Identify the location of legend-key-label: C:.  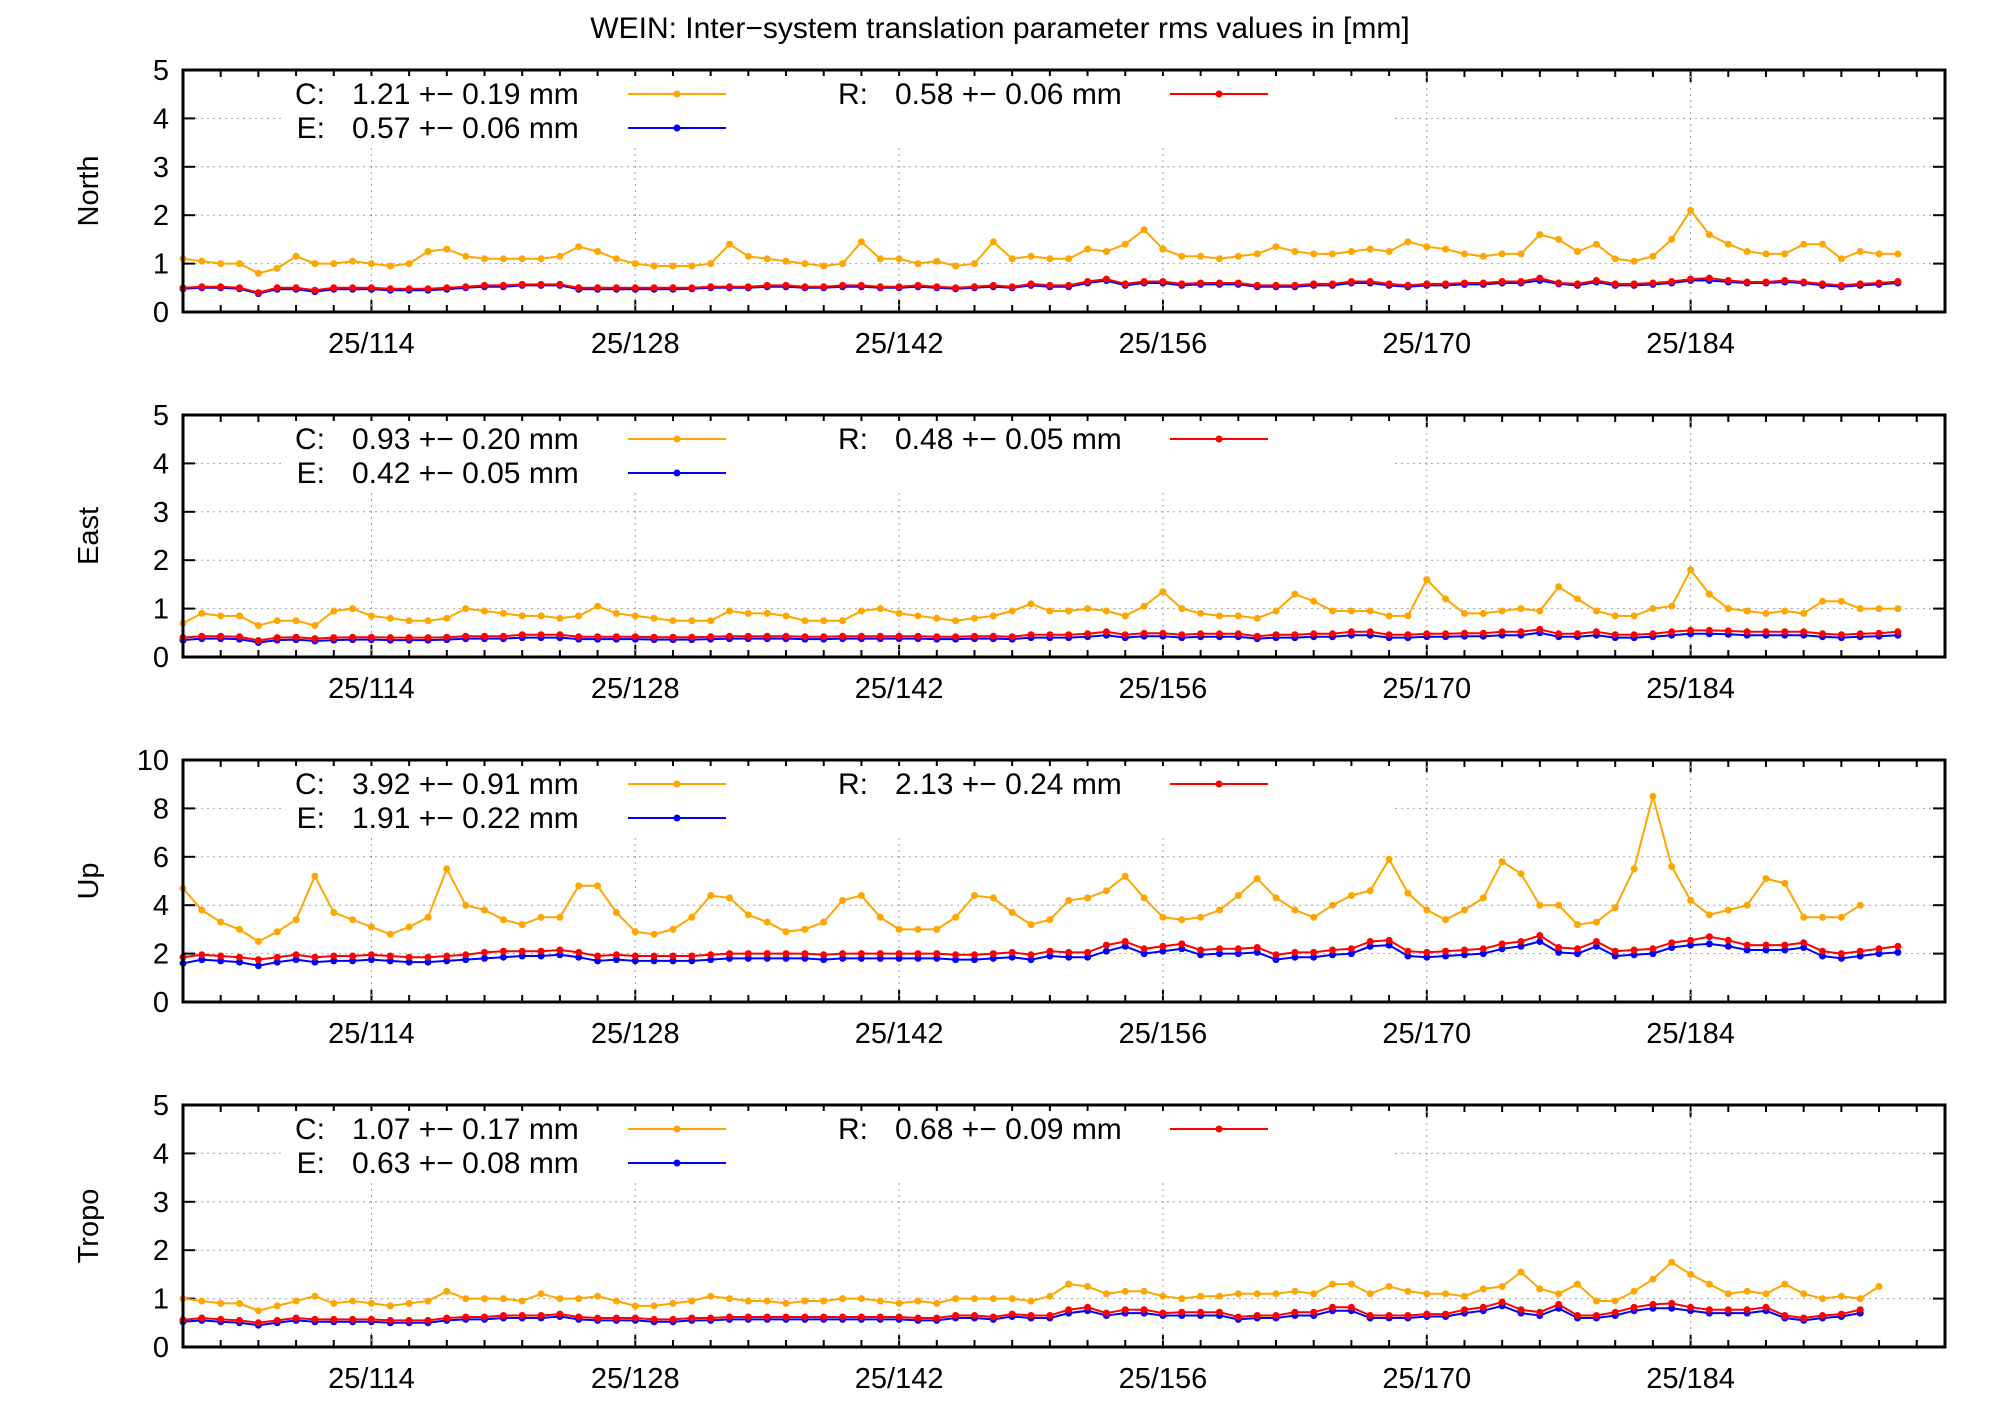
(310, 94).